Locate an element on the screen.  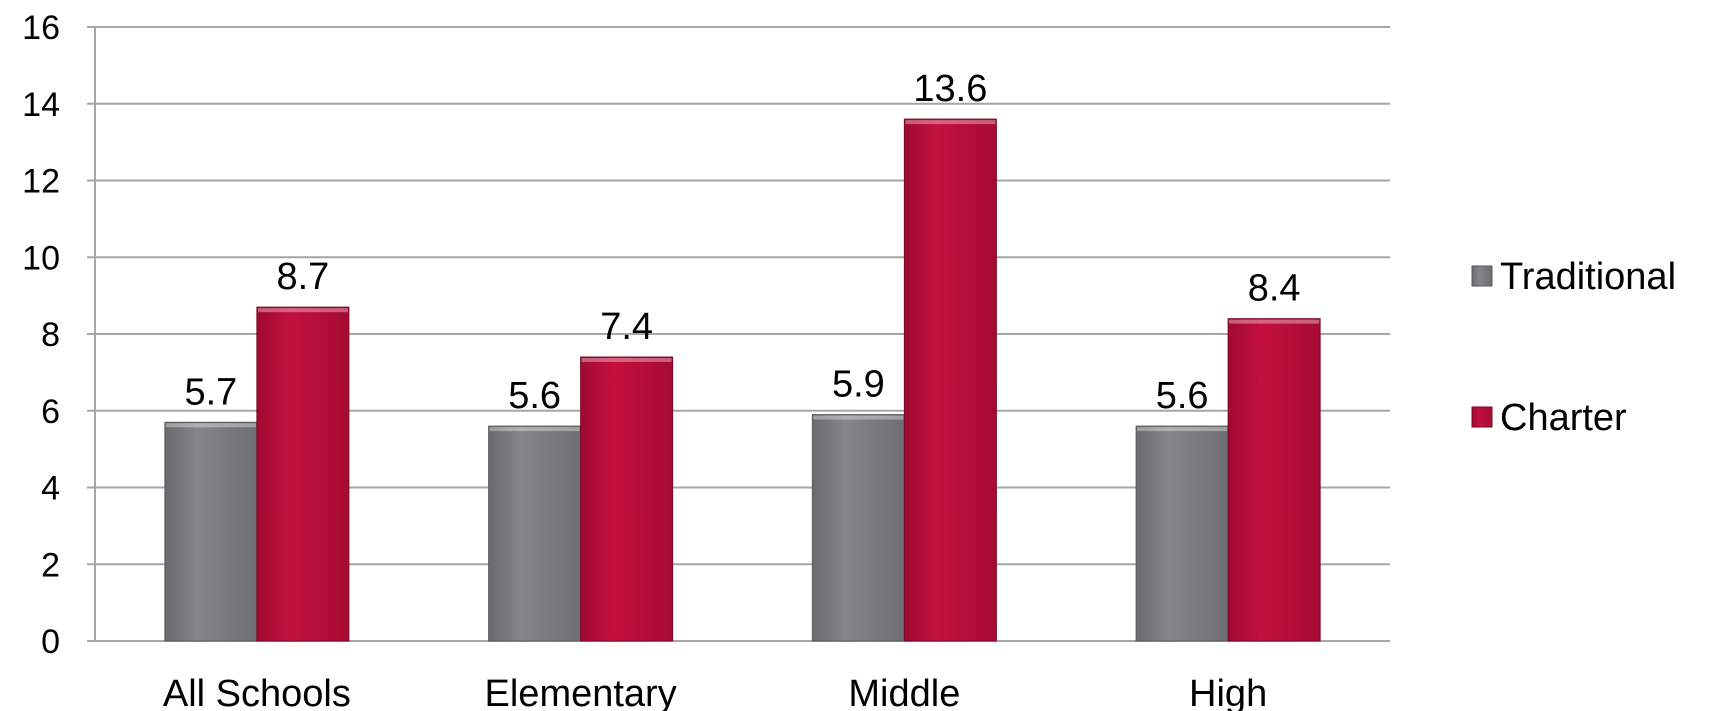
legend-label: Traditional is located at coordinates (1588, 277).